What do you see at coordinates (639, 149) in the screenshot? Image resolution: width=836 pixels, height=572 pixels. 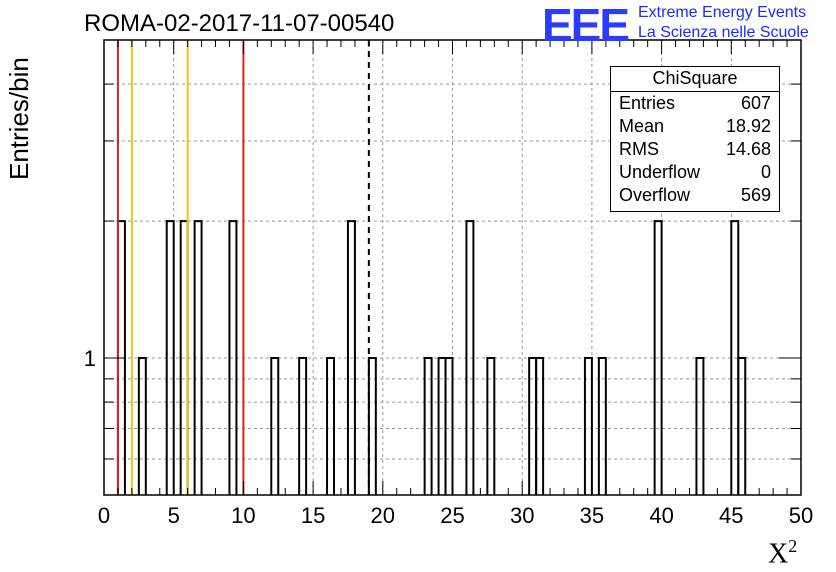 I see `stat-label: RMS` at bounding box center [639, 149].